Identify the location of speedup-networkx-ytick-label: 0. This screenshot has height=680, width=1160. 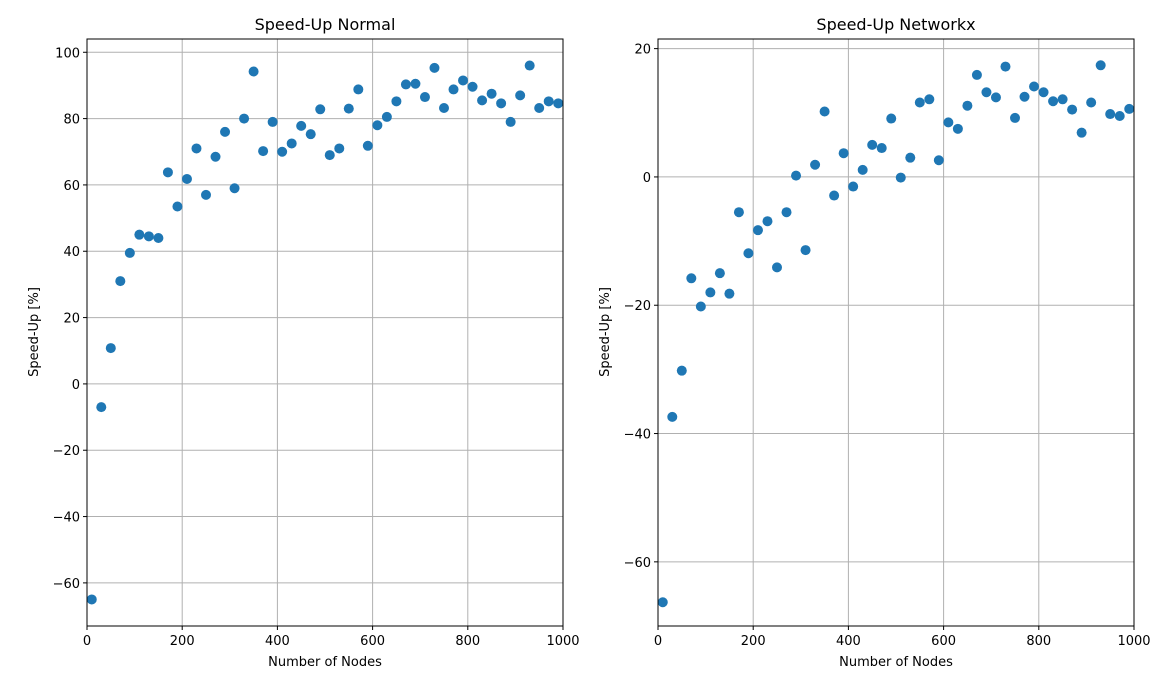
(647, 178).